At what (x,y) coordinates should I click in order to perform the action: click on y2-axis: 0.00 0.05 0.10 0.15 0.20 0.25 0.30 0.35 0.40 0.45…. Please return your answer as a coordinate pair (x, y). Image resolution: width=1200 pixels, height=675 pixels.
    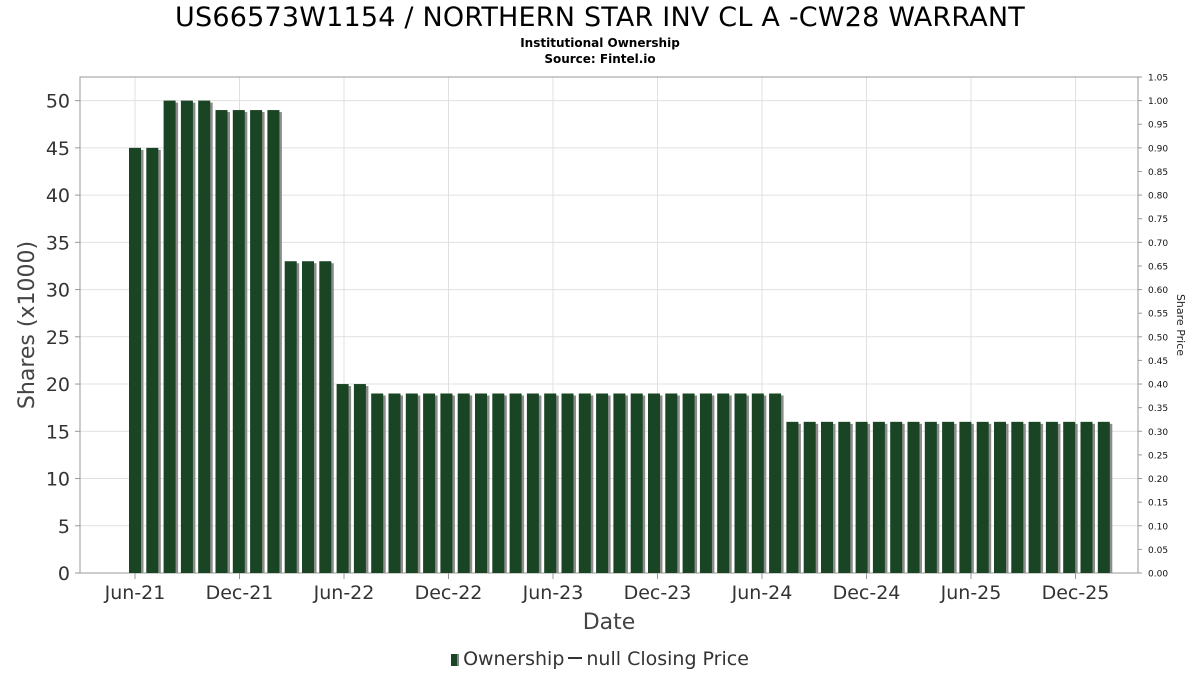
    Looking at the image, I should click on (1153, 327).